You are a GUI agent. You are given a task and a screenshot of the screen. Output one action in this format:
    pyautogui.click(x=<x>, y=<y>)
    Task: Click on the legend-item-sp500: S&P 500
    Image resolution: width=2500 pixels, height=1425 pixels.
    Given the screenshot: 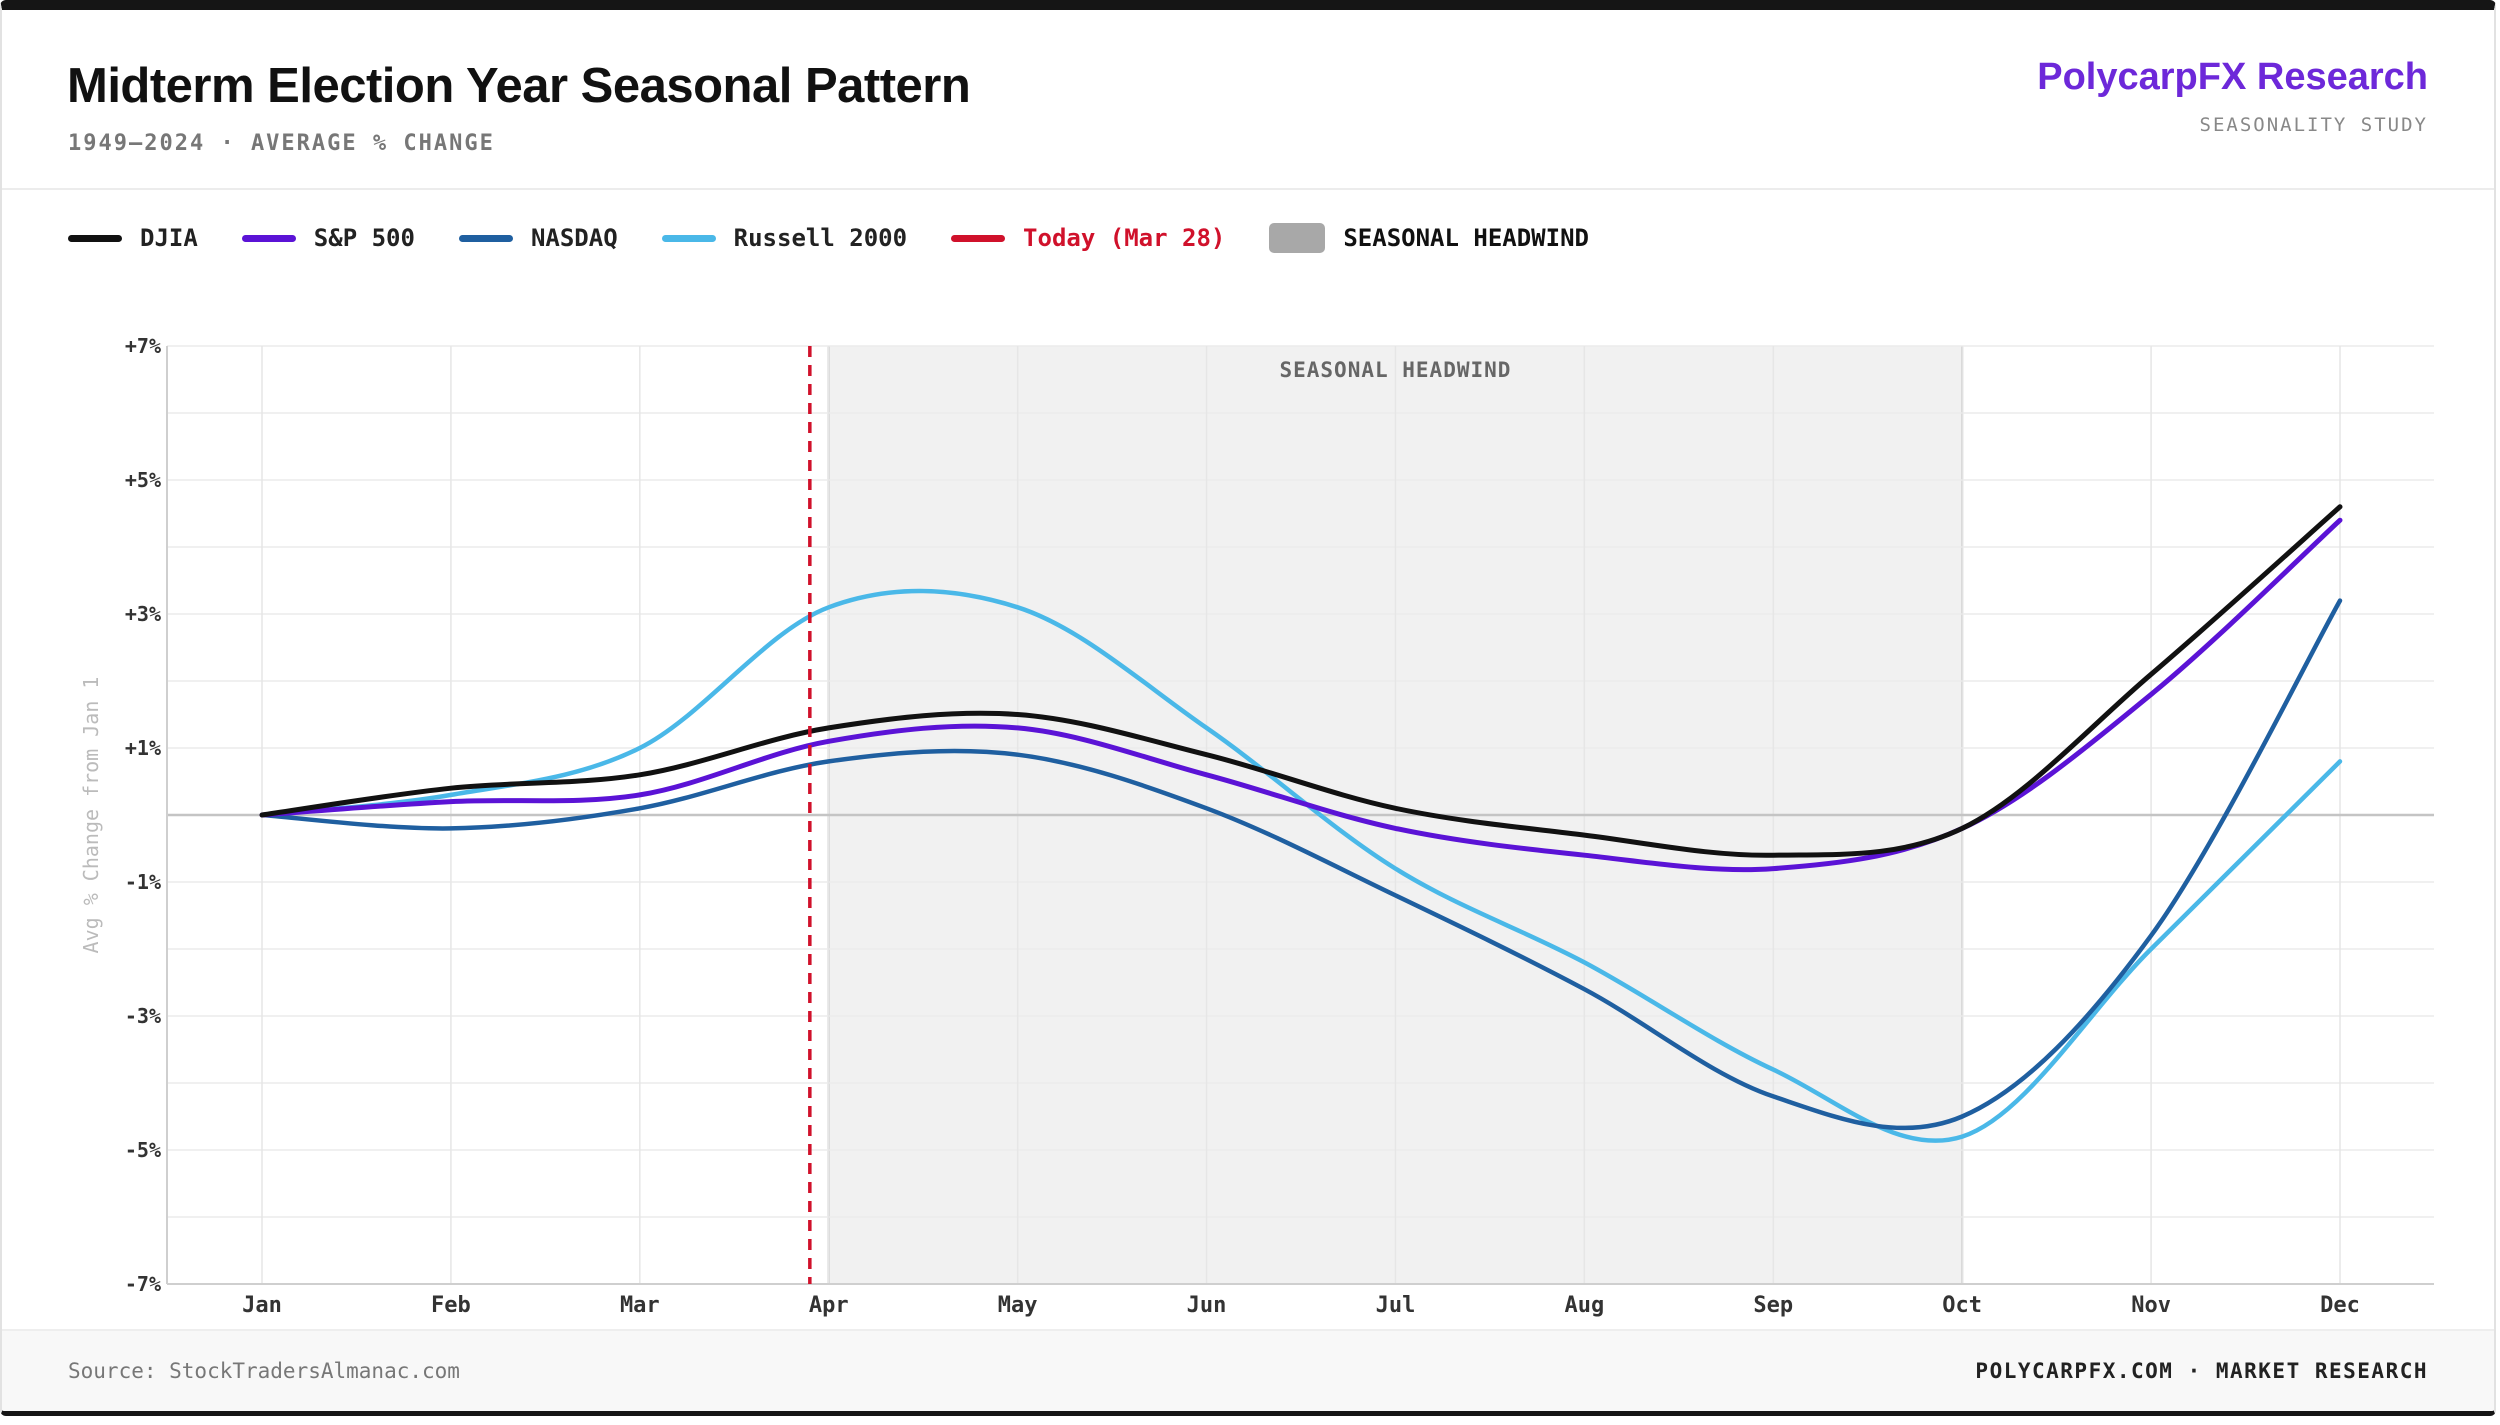 What is the action you would take?
    pyautogui.click(x=328, y=238)
    